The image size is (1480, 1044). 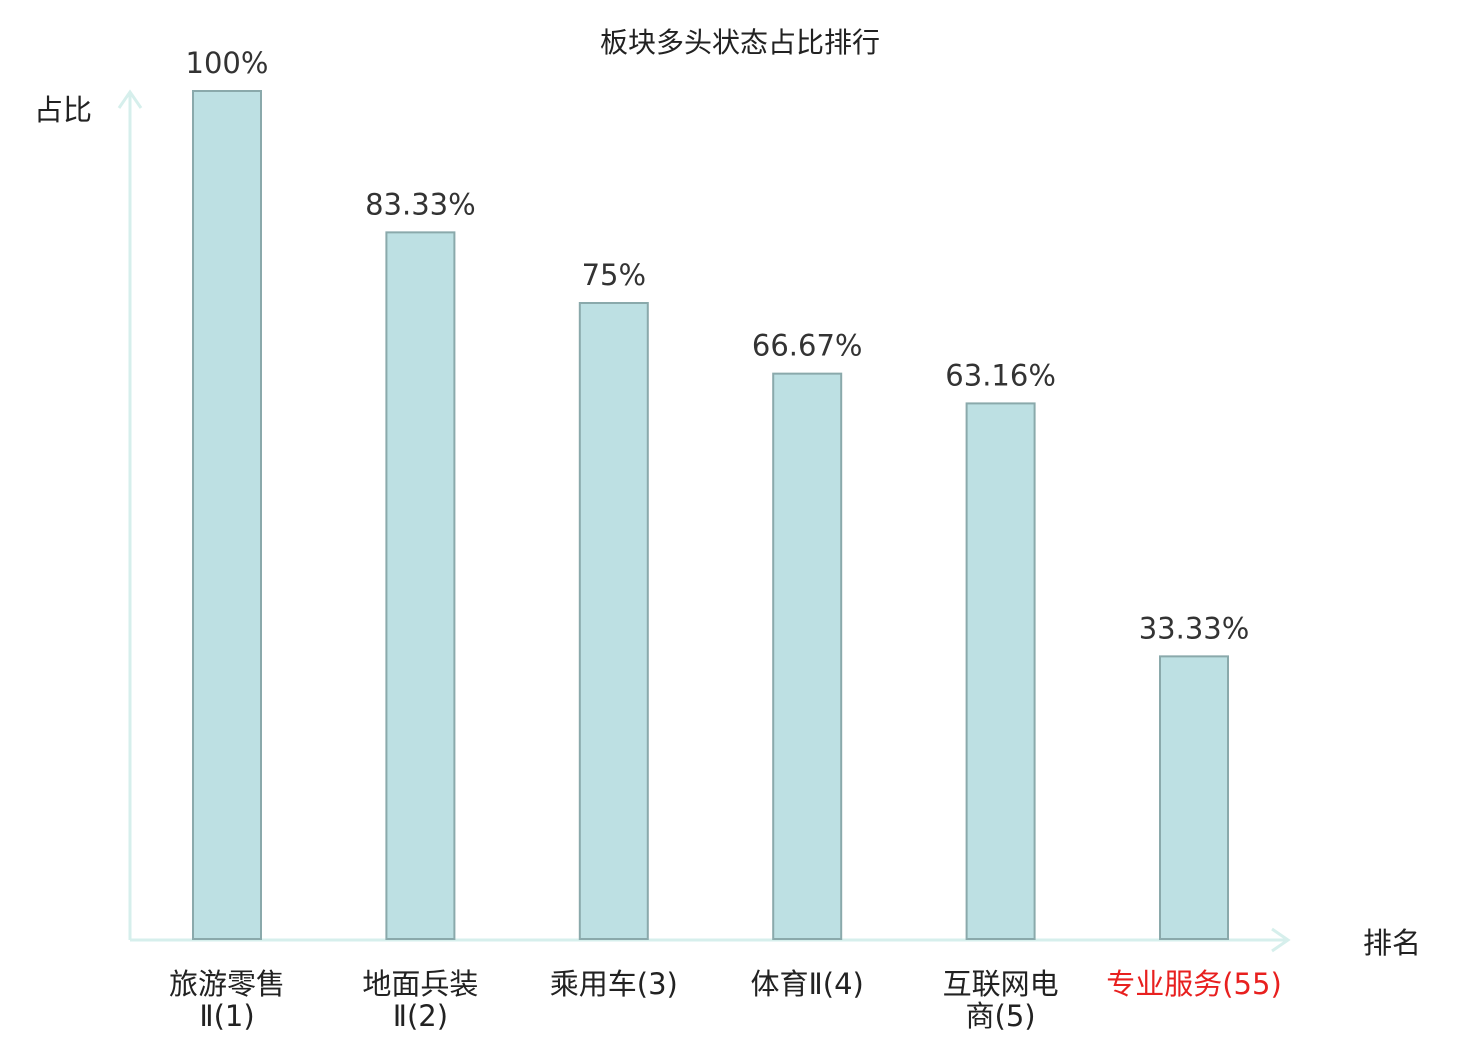 I want to click on bar-value-label: 66.67%, so click(x=807, y=346).